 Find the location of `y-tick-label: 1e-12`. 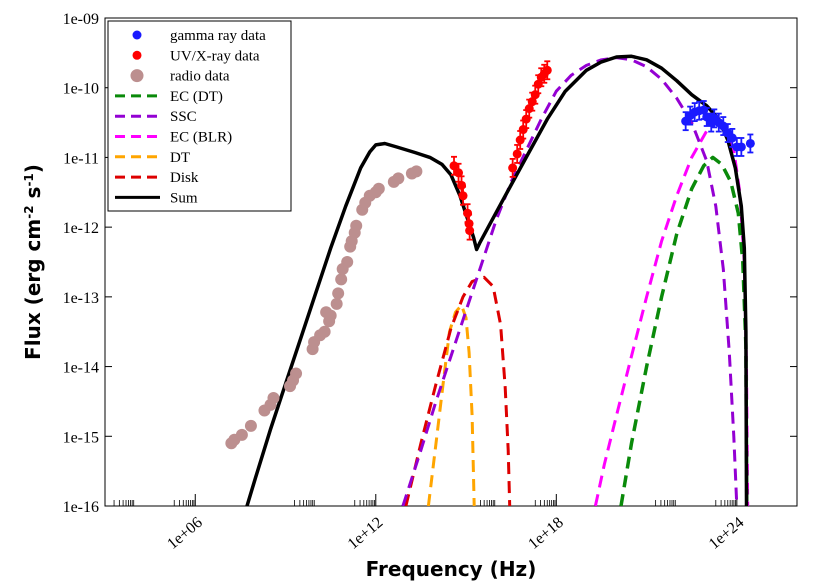

y-tick-label: 1e-12 is located at coordinates (81, 228).